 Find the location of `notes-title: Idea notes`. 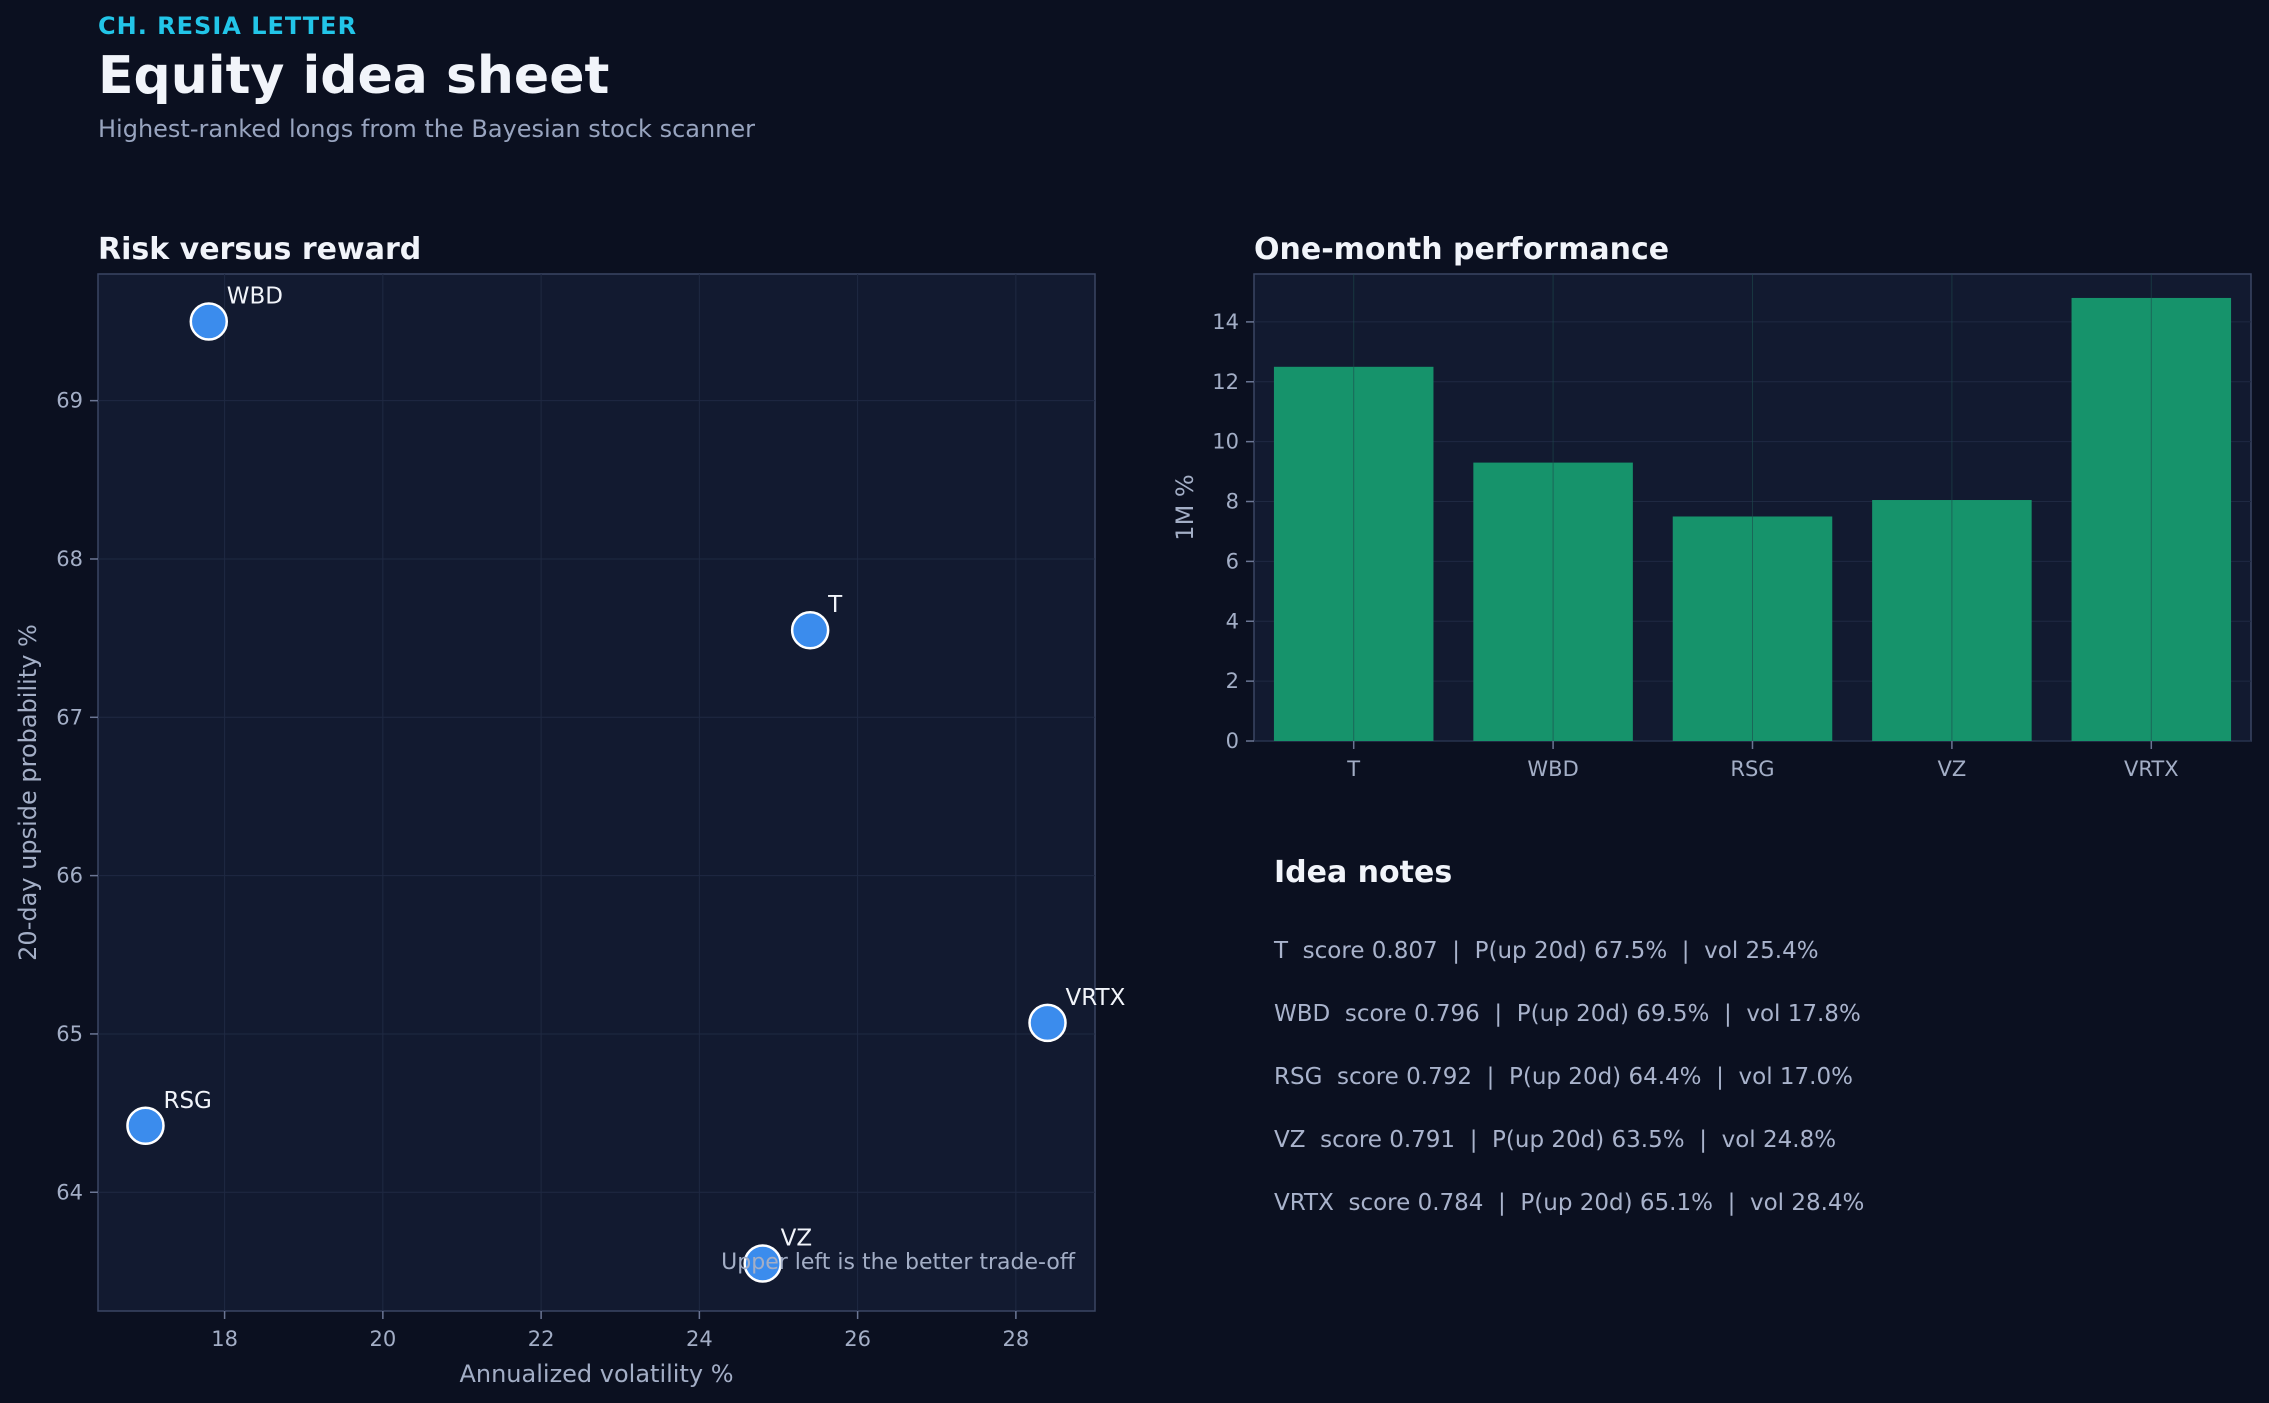

notes-title: Idea notes is located at coordinates (1363, 872).